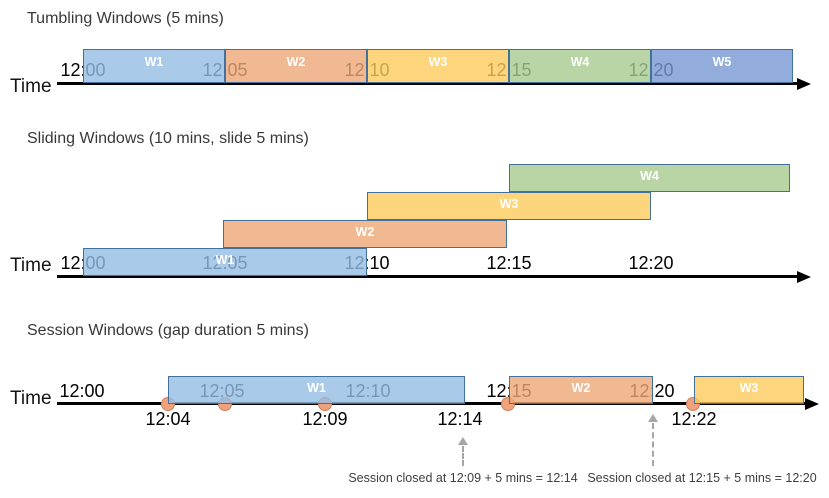 This screenshot has width=829, height=498. Describe the element at coordinates (694, 419) in the screenshot. I see `event-time-1222: 12:22` at that location.